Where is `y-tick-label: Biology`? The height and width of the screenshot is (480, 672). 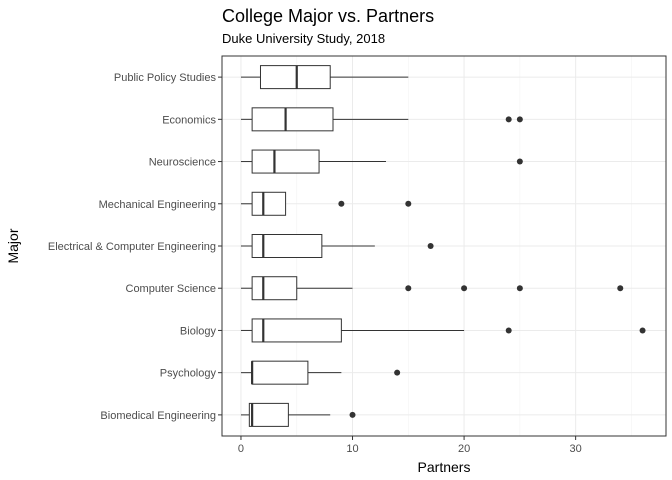
y-tick-label: Biology is located at coordinates (198, 331).